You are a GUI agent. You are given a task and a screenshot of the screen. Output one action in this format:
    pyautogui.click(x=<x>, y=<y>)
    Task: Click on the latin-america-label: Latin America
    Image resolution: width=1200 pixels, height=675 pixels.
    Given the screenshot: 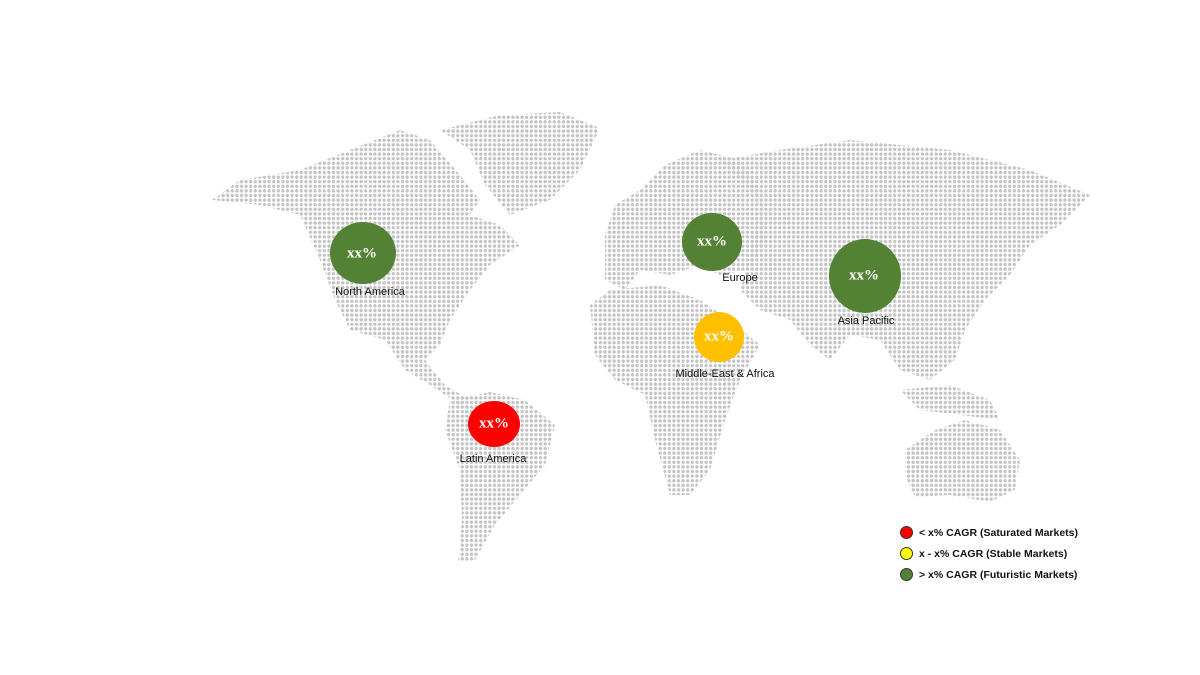 What is the action you would take?
    pyautogui.click(x=493, y=459)
    